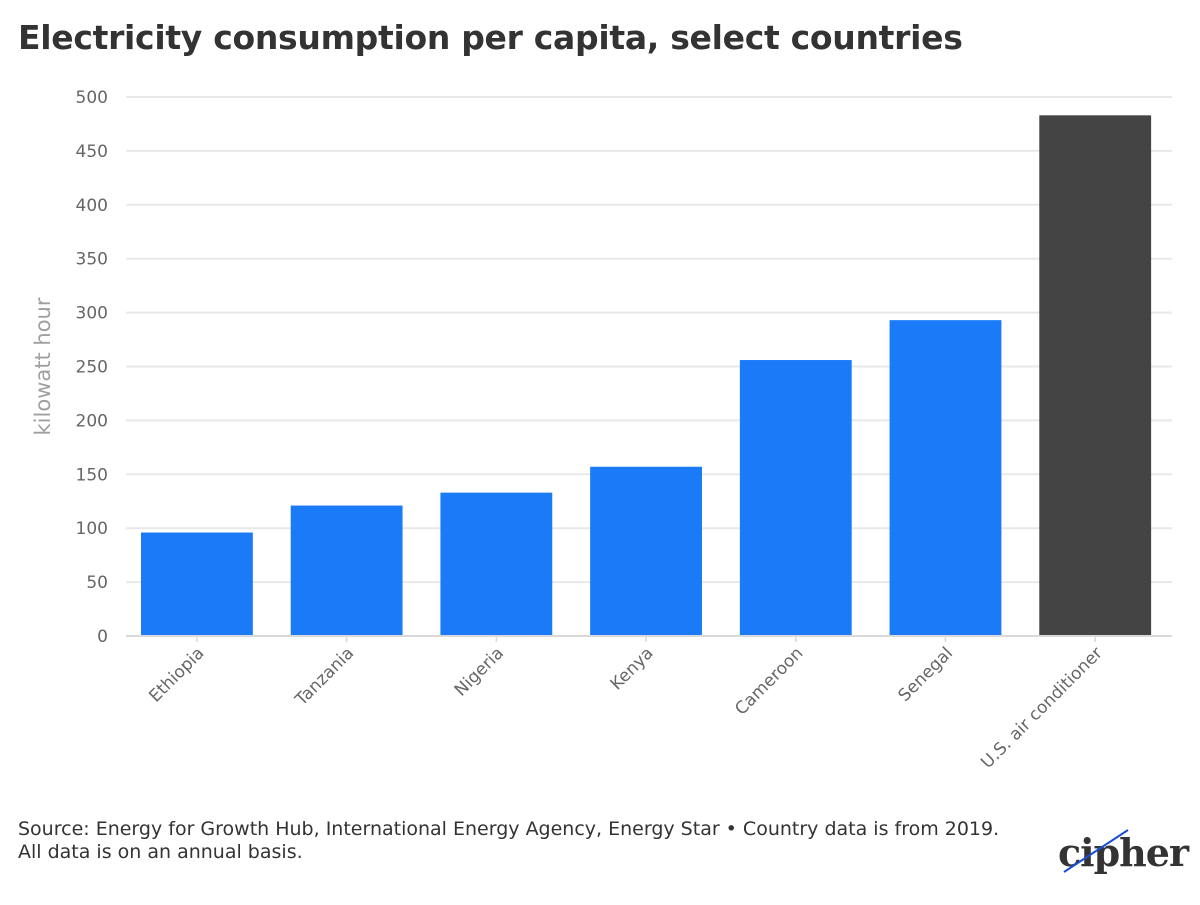  Describe the element at coordinates (1096, 851) in the screenshot. I see `logo-slash-mark` at that location.